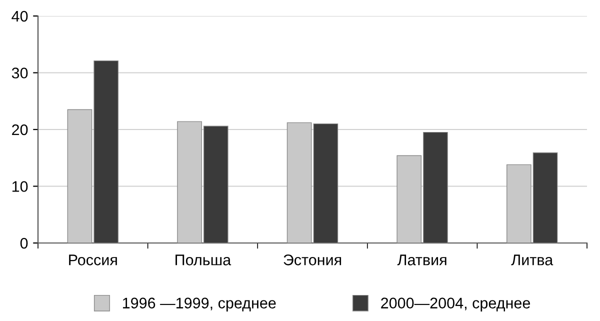  What do you see at coordinates (455, 305) in the screenshot?
I see `legend-label: 2000—2004, среднее` at bounding box center [455, 305].